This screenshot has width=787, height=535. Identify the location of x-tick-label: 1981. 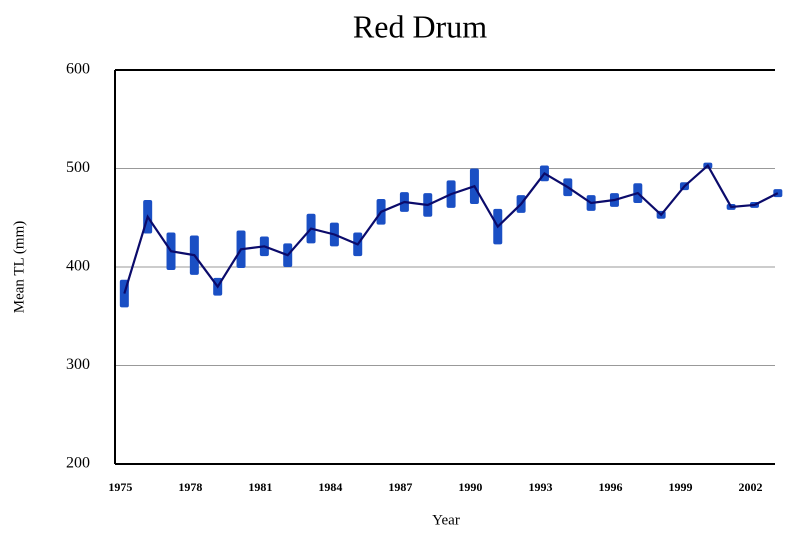
(260, 487).